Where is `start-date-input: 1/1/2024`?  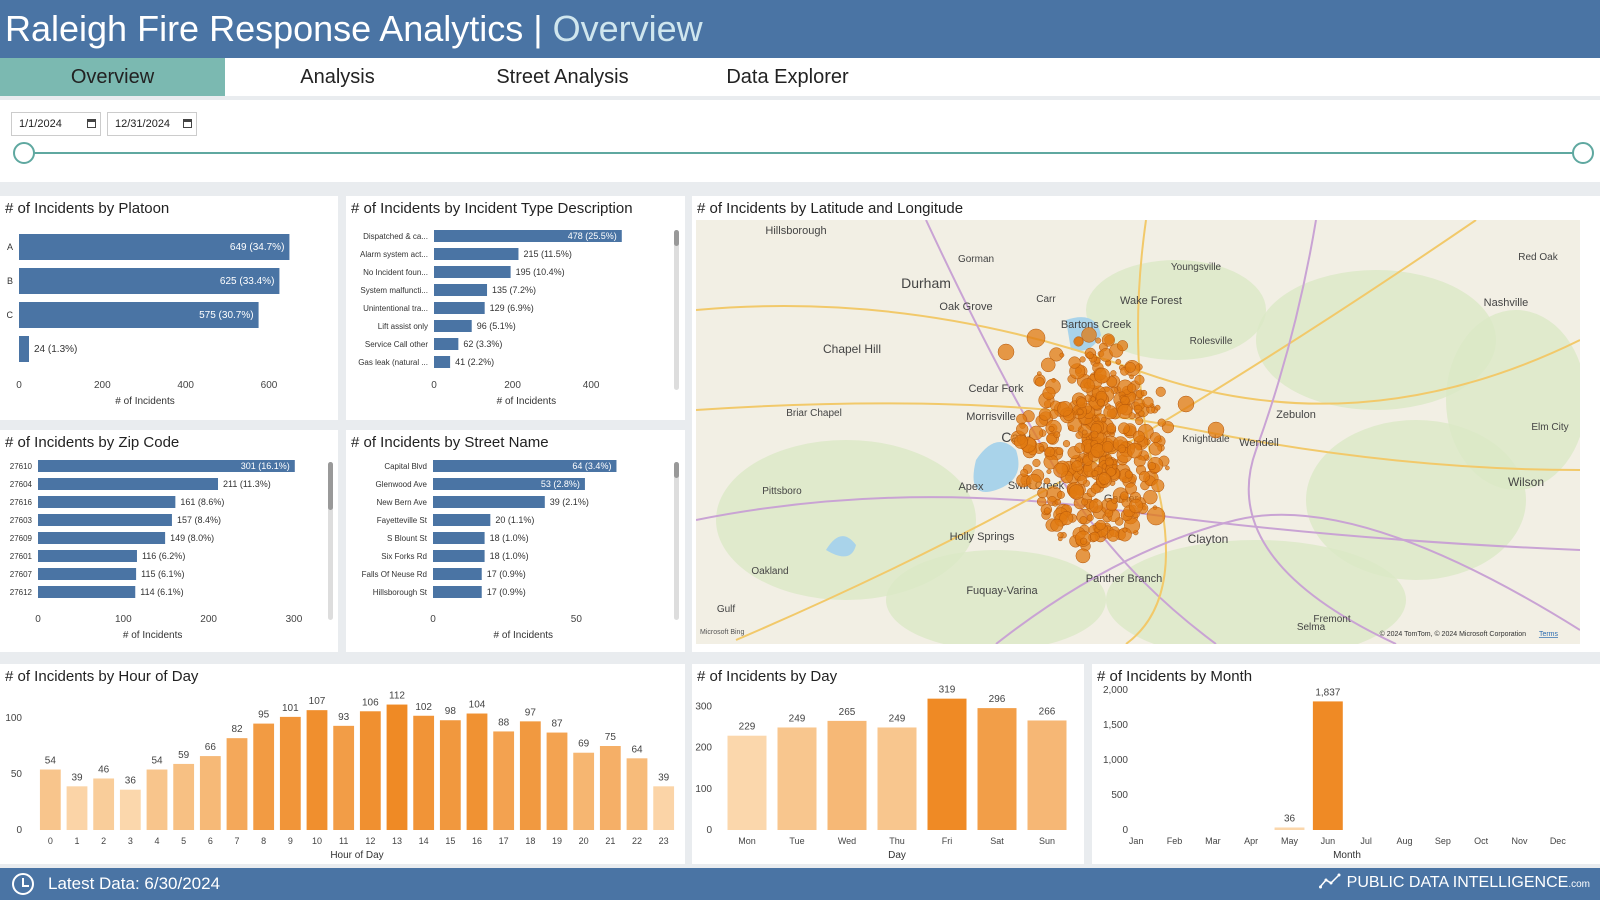
start-date-input: 1/1/2024 is located at coordinates (56, 124).